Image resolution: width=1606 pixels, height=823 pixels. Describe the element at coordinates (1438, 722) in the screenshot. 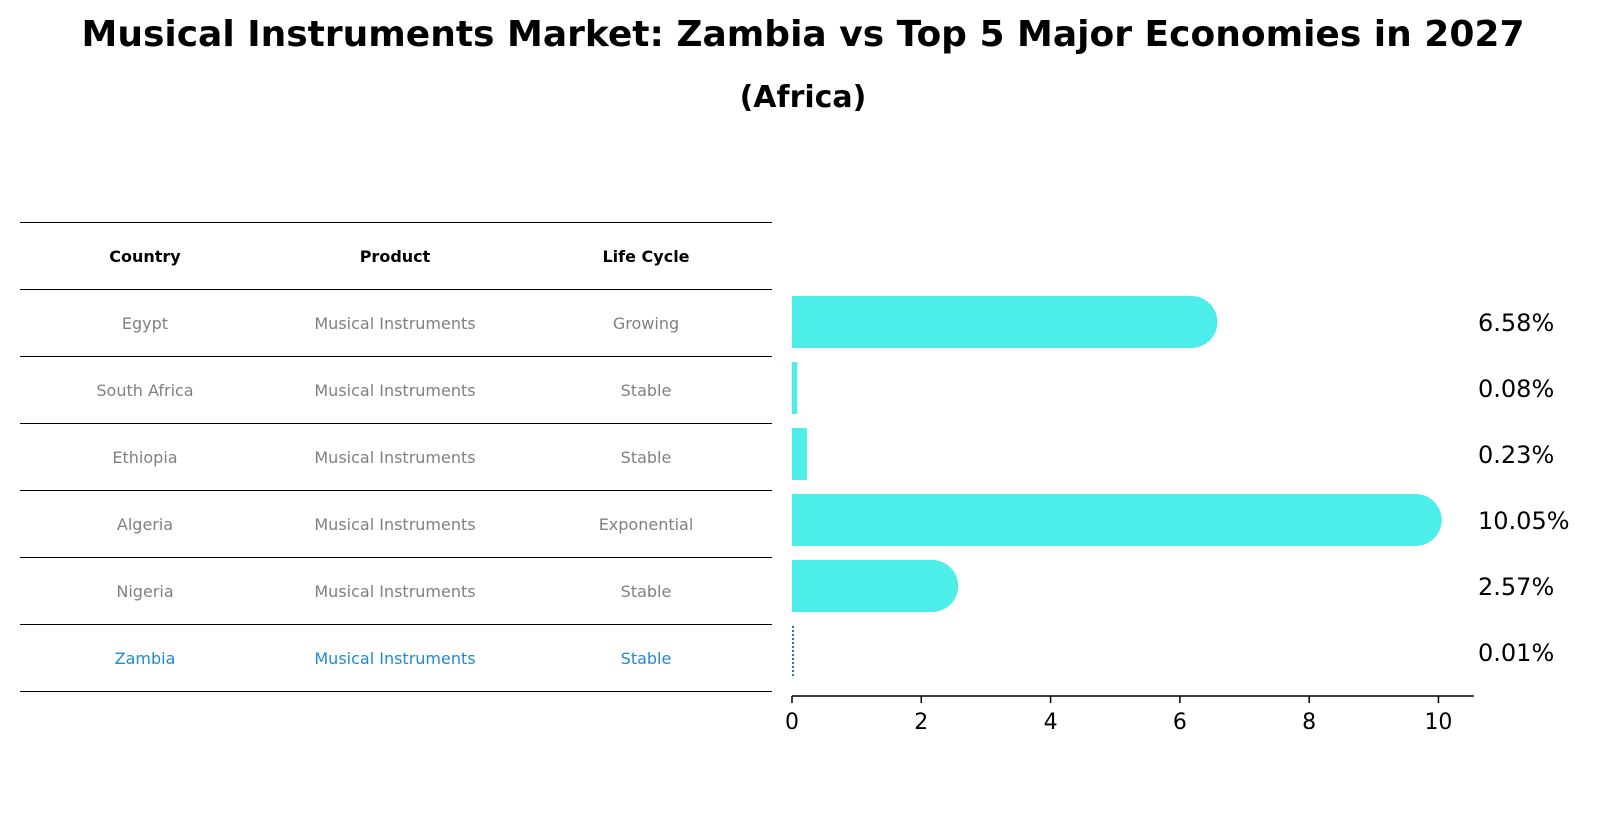

I see `x-tick-label: 10` at that location.